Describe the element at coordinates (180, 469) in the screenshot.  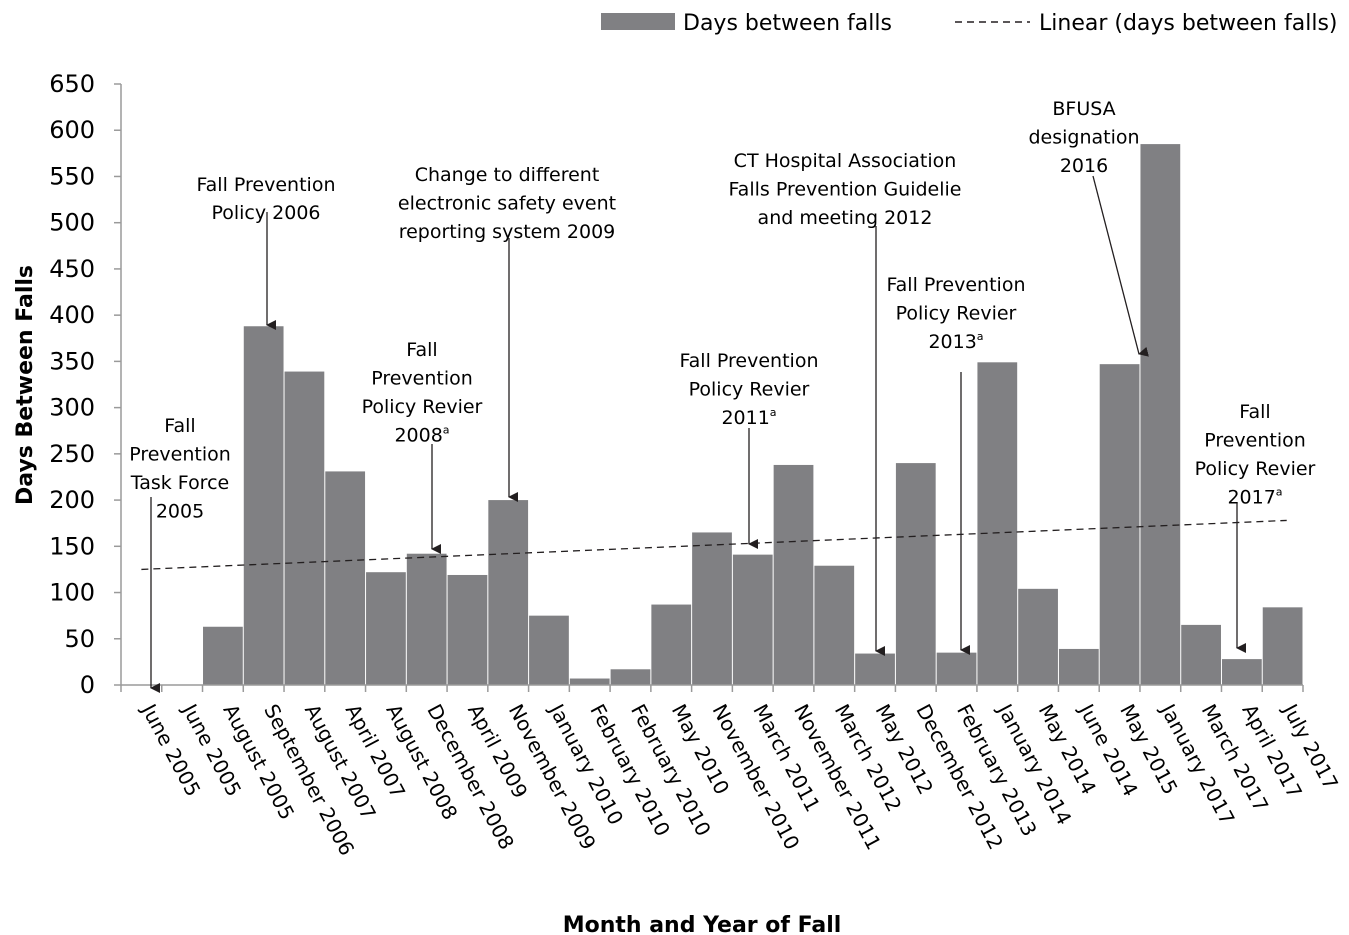
I see `annotation-text: Fall Prevention Task Force 2005` at that location.